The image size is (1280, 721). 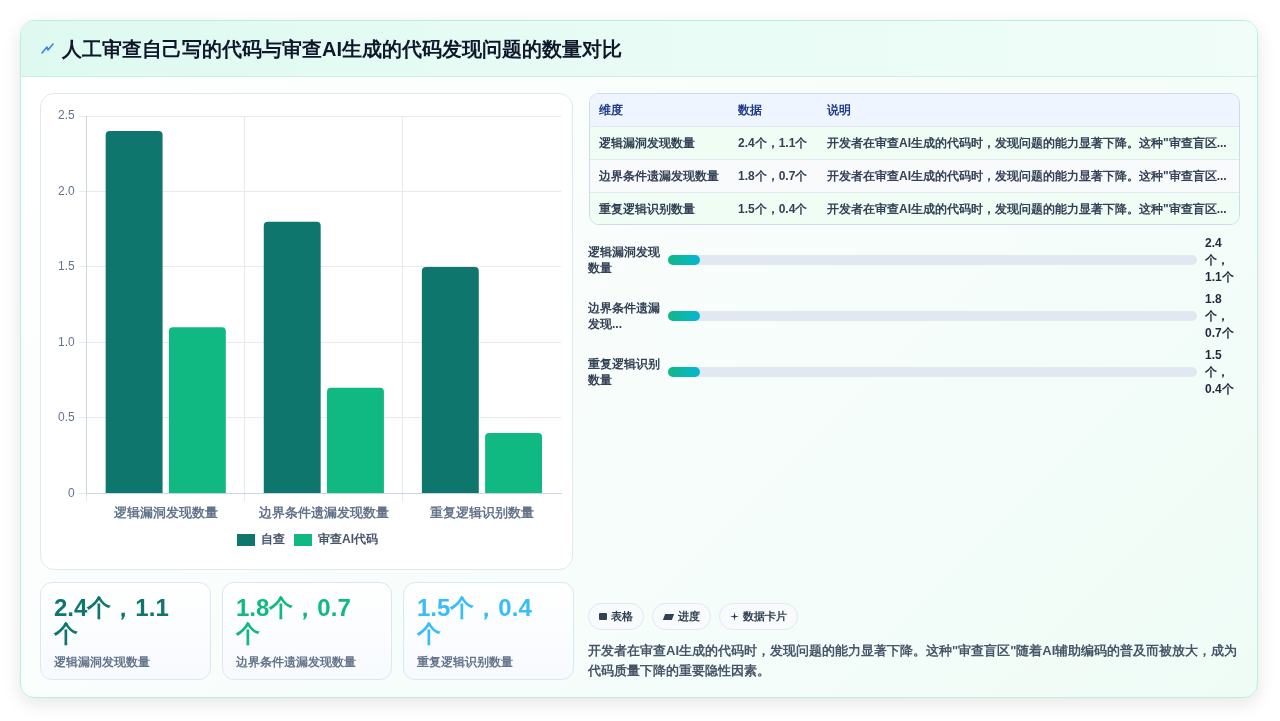 What do you see at coordinates (647, 209) in the screenshot?
I see `text: 重复逻辑识别数量` at bounding box center [647, 209].